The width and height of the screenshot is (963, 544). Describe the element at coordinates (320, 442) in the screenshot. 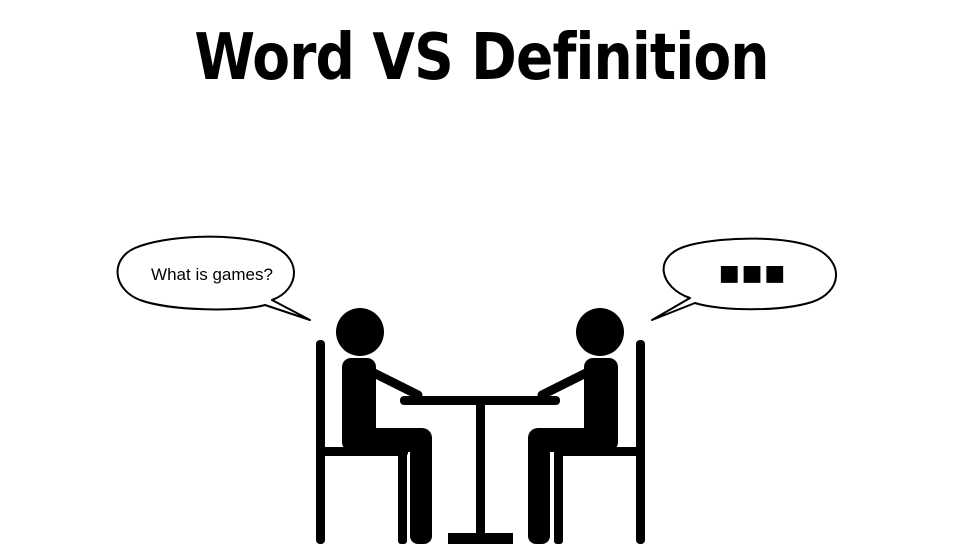

I see `left-chair-back` at that location.